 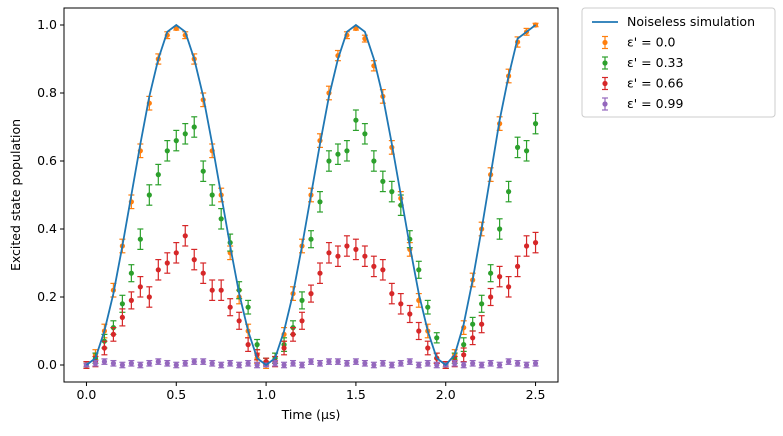 I want to click on x-tick-label: 1.0, so click(x=266, y=394).